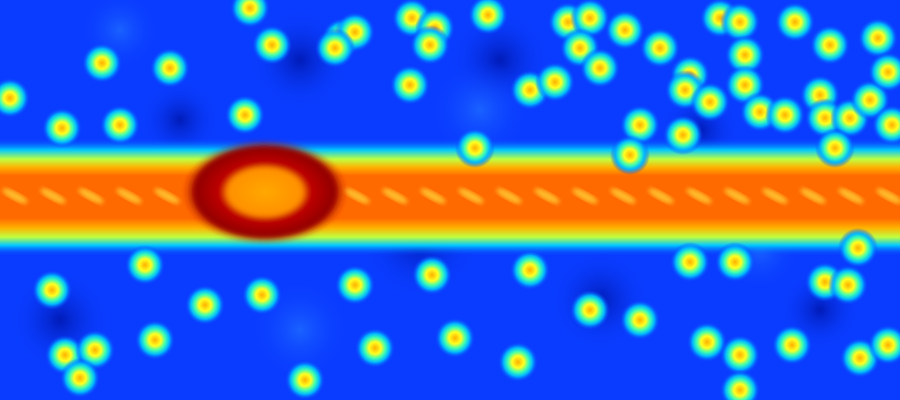 The height and width of the screenshot is (400, 900). What do you see at coordinates (480, 110) in the screenshot?
I see `light-patch` at bounding box center [480, 110].